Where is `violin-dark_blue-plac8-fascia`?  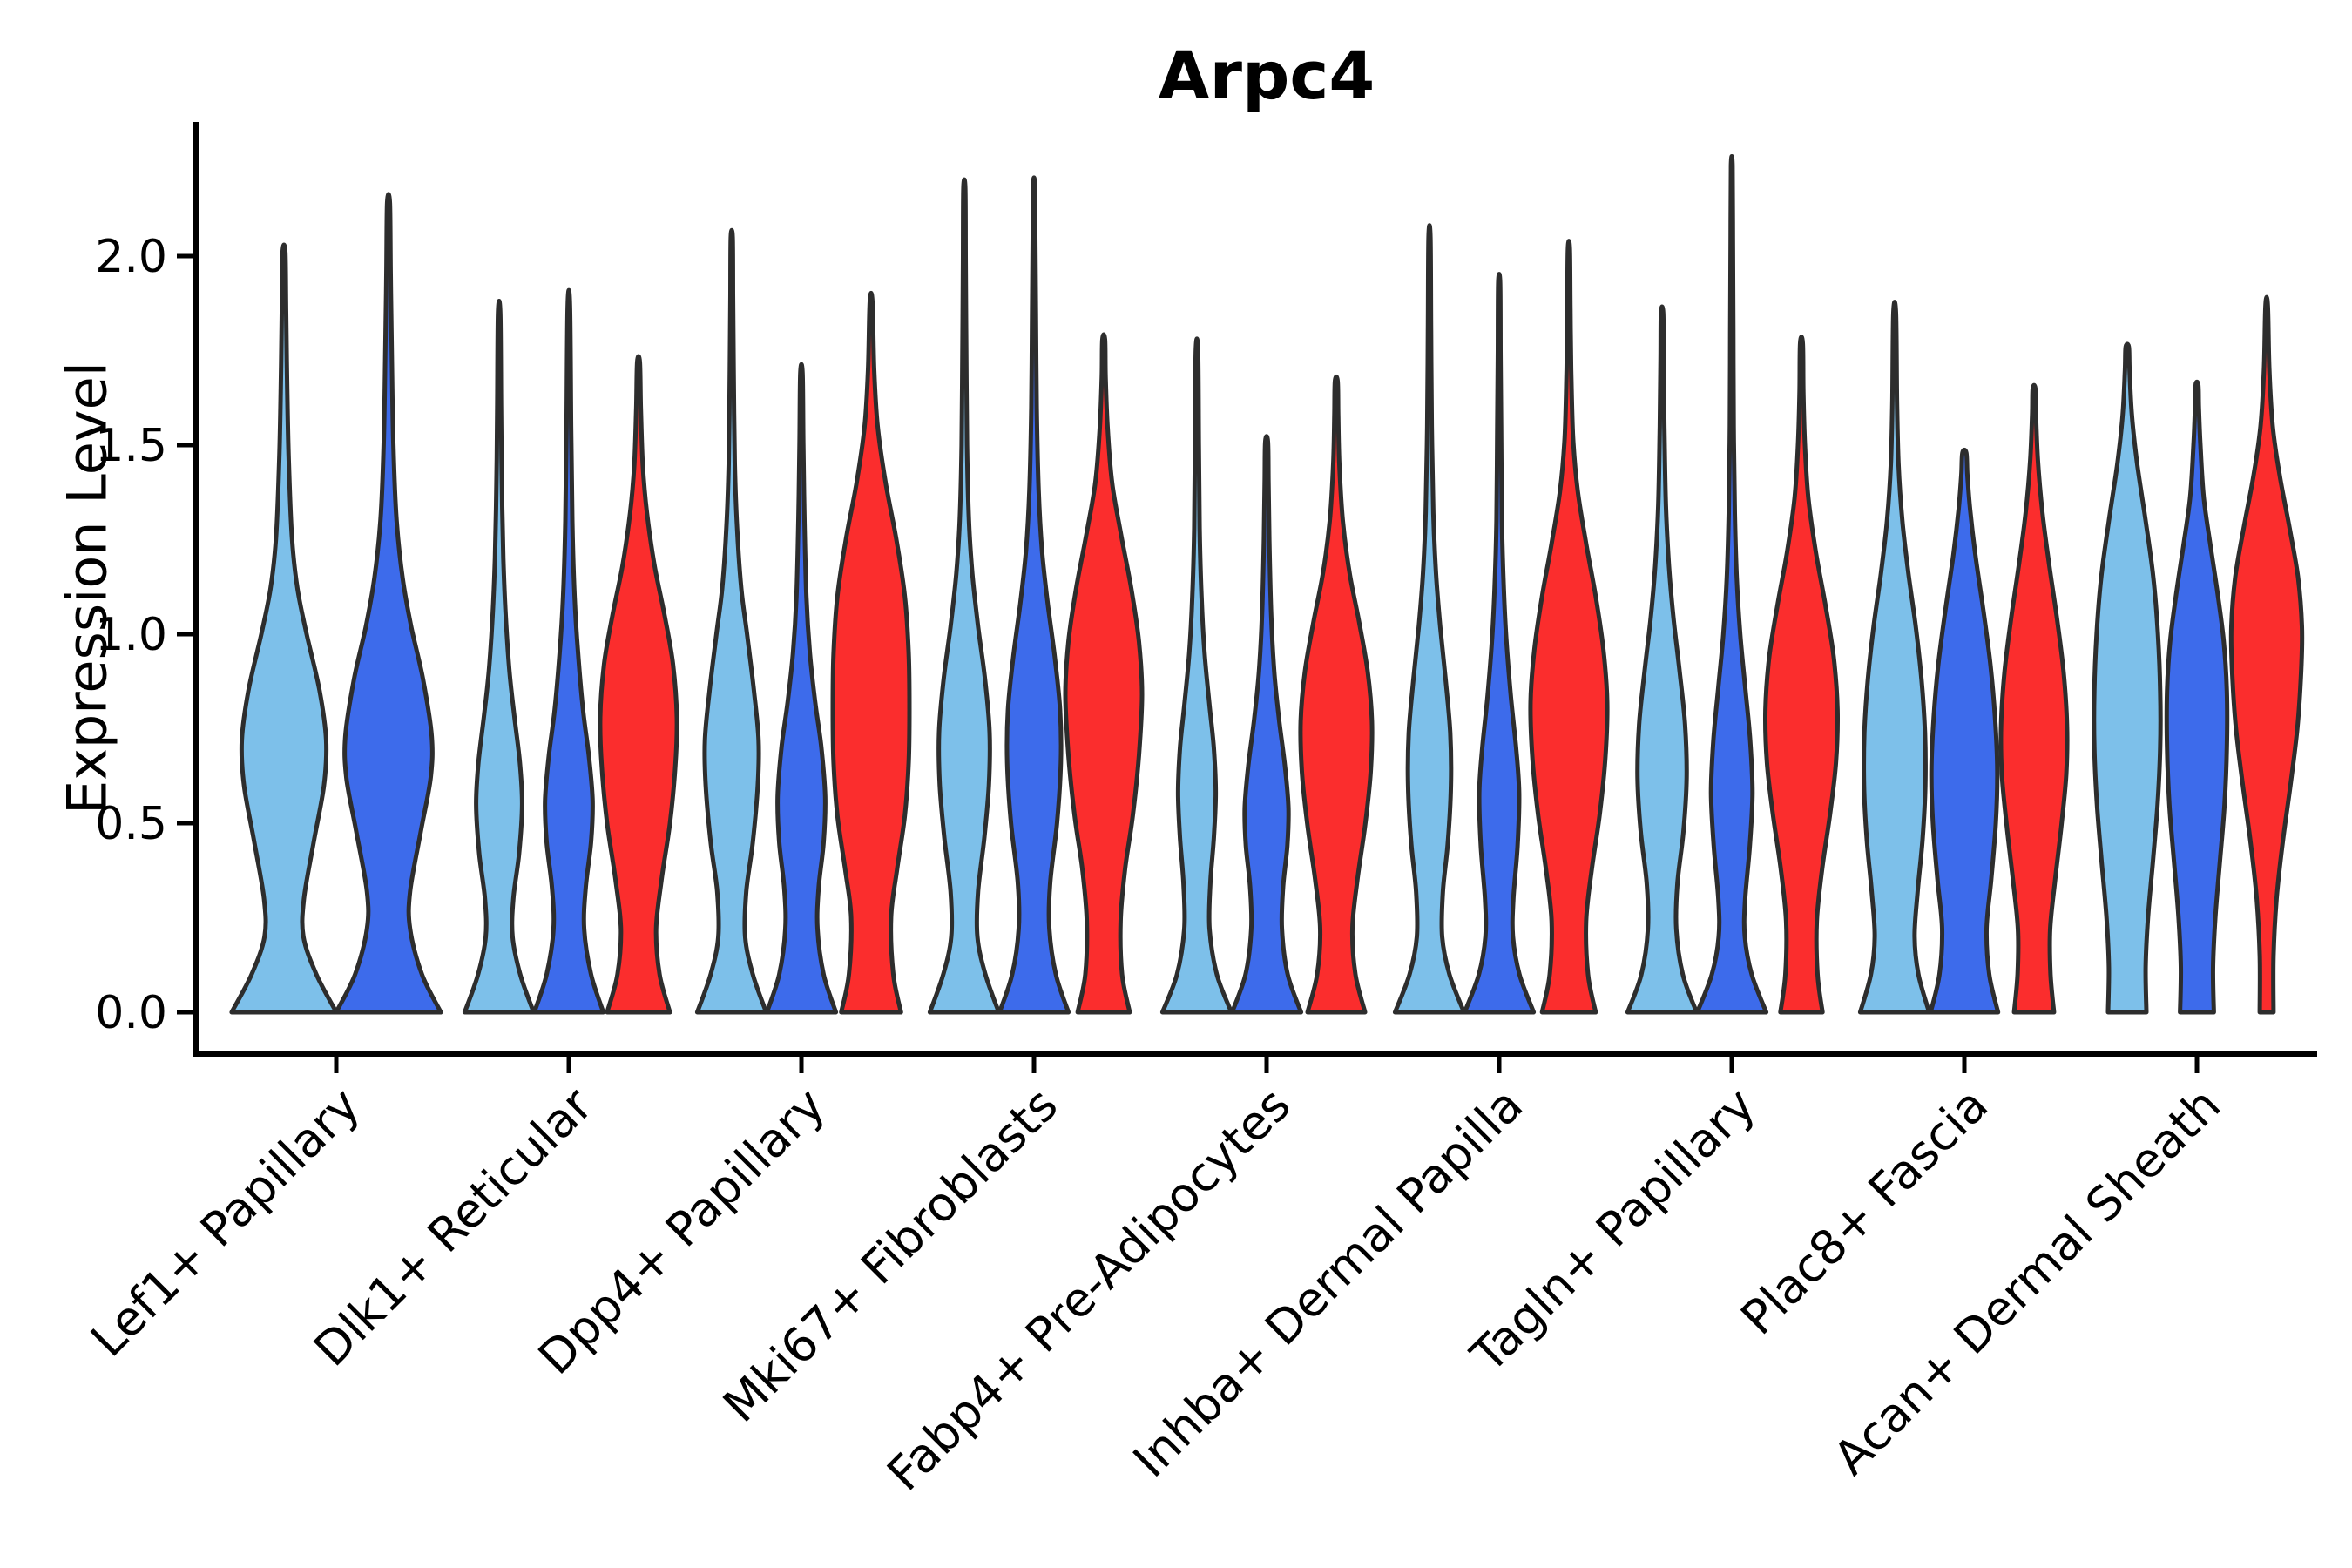
violin-dark_blue-plac8-fascia is located at coordinates (1964, 731).